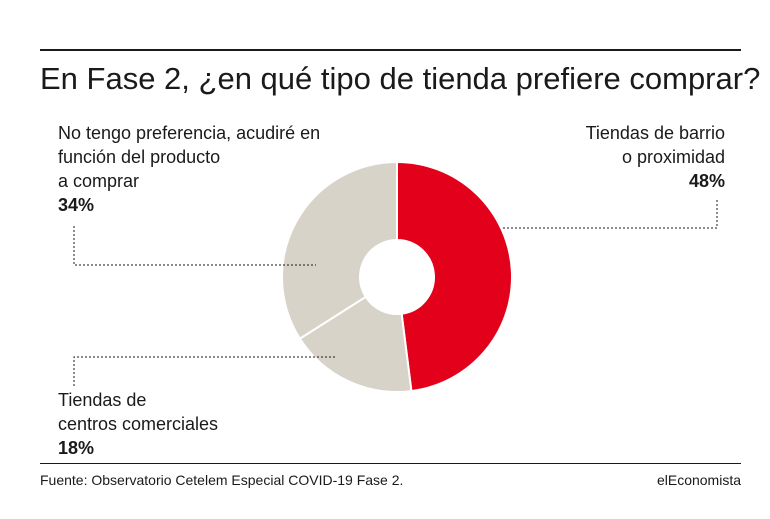 The image size is (770, 519). Describe the element at coordinates (655, 133) in the screenshot. I see `slice-label-line: Tiendas de barrio` at that location.